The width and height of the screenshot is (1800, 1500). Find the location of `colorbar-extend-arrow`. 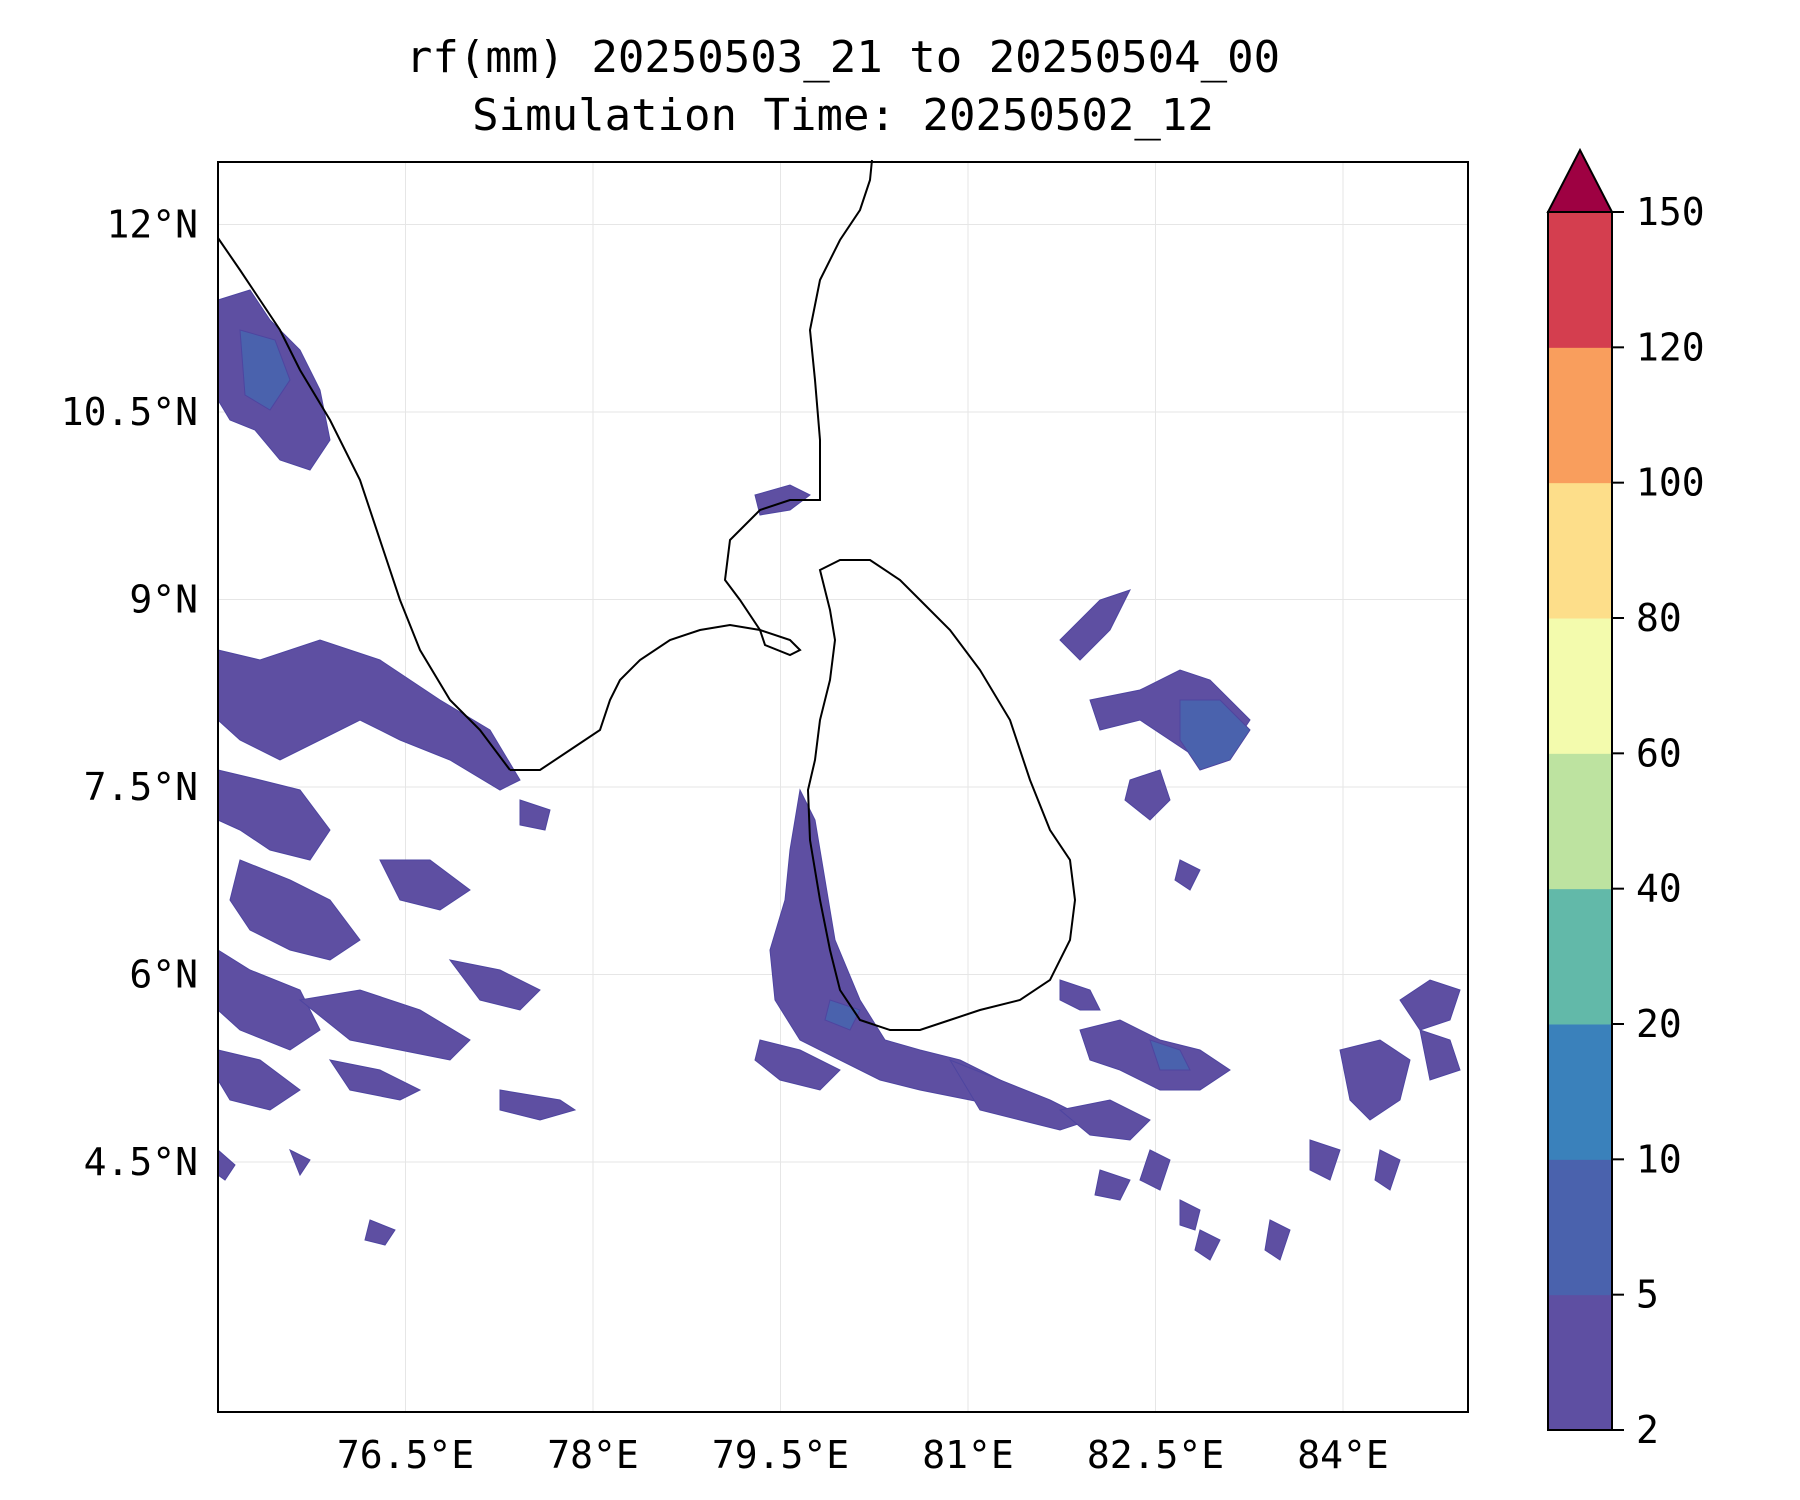

colorbar-extend-arrow is located at coordinates (1580, 180).